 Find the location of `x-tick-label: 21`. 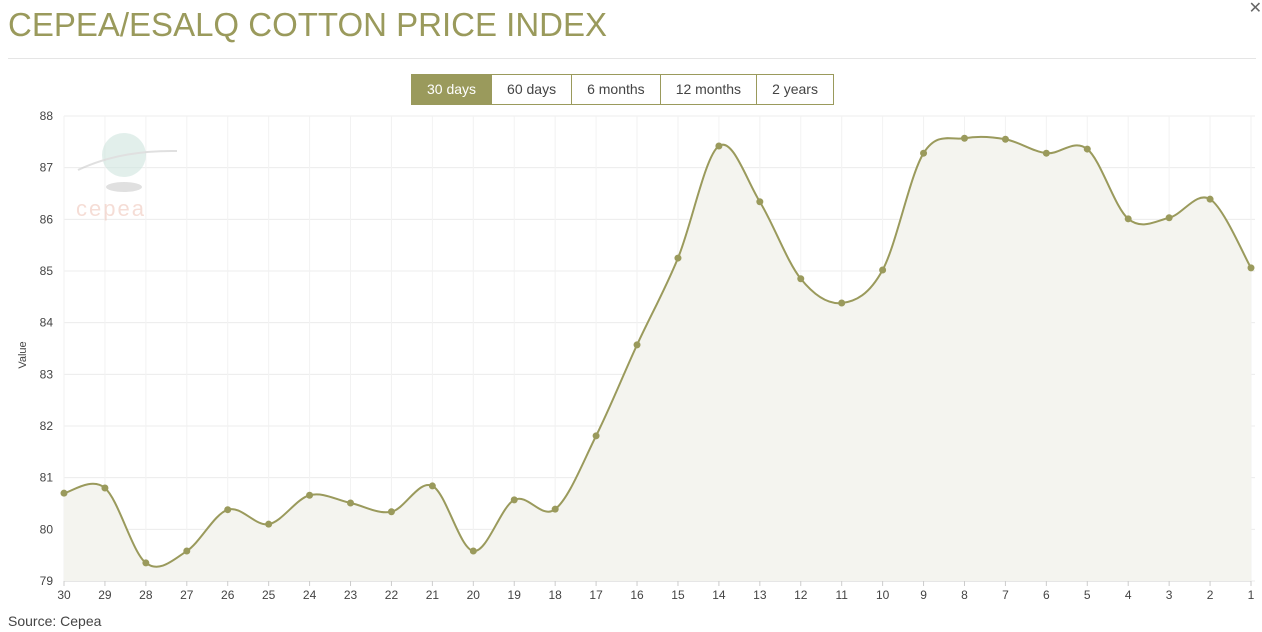

x-tick-label: 21 is located at coordinates (433, 595).